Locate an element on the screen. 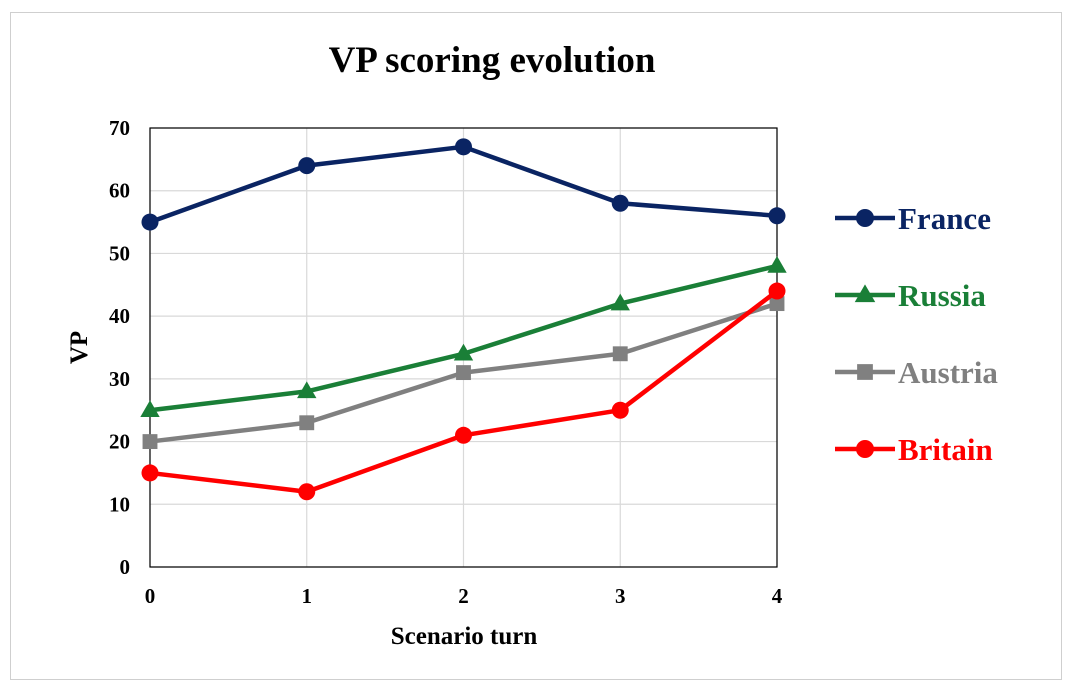 Image resolution: width=1074 pixels, height=694 pixels. x-tick-label: 1 is located at coordinates (307, 596).